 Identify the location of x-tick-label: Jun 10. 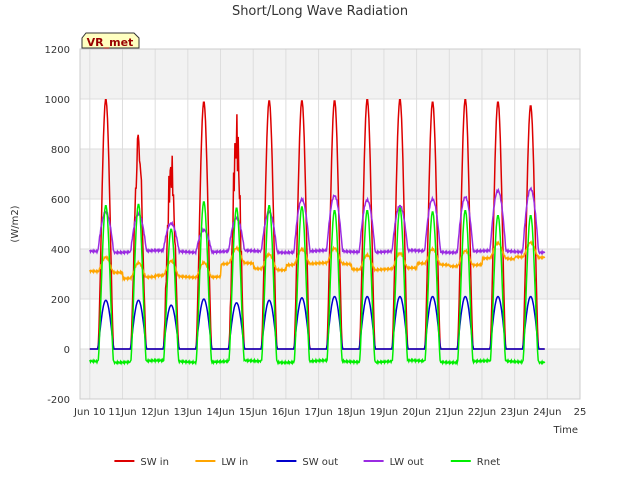
(89, 412).